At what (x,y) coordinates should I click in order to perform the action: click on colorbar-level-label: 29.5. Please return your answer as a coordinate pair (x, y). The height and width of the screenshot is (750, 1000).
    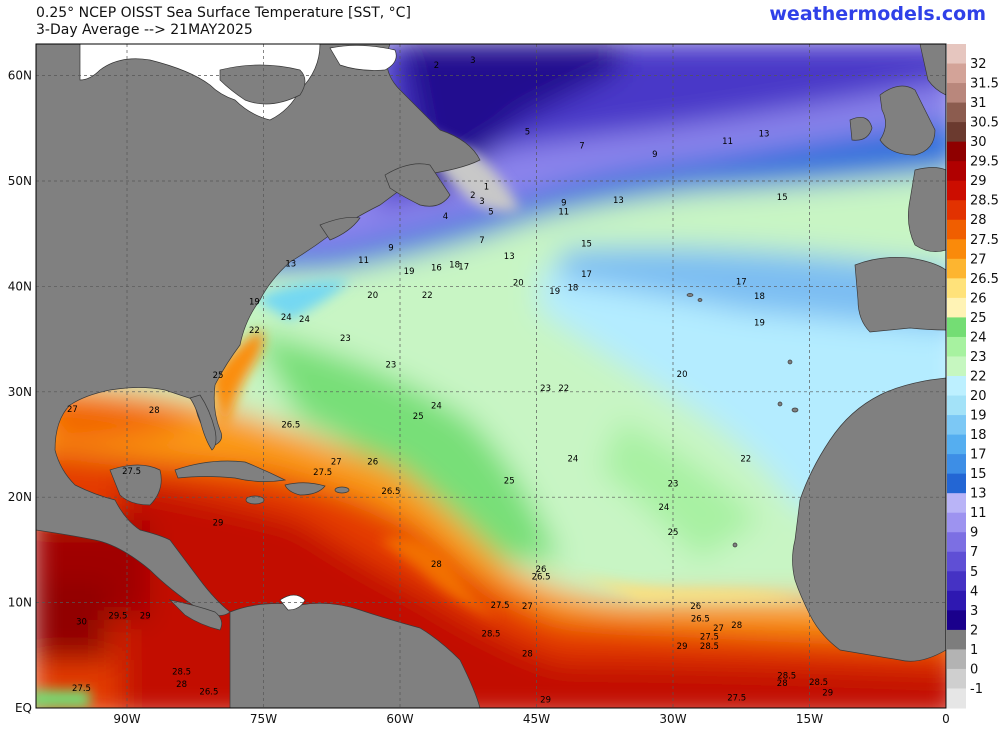
    Looking at the image, I should click on (984, 162).